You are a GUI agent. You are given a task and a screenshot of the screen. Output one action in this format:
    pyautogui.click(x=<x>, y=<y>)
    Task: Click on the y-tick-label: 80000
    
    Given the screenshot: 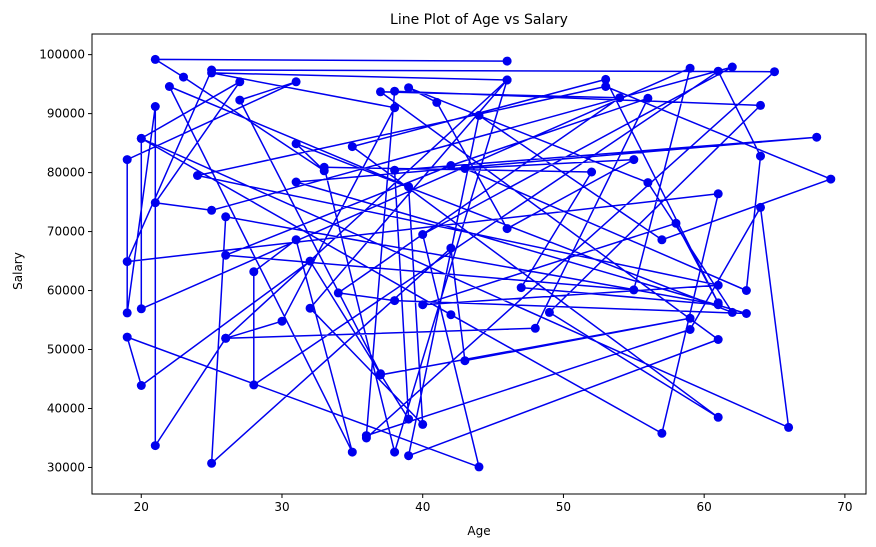 What is the action you would take?
    pyautogui.click(x=66, y=173)
    